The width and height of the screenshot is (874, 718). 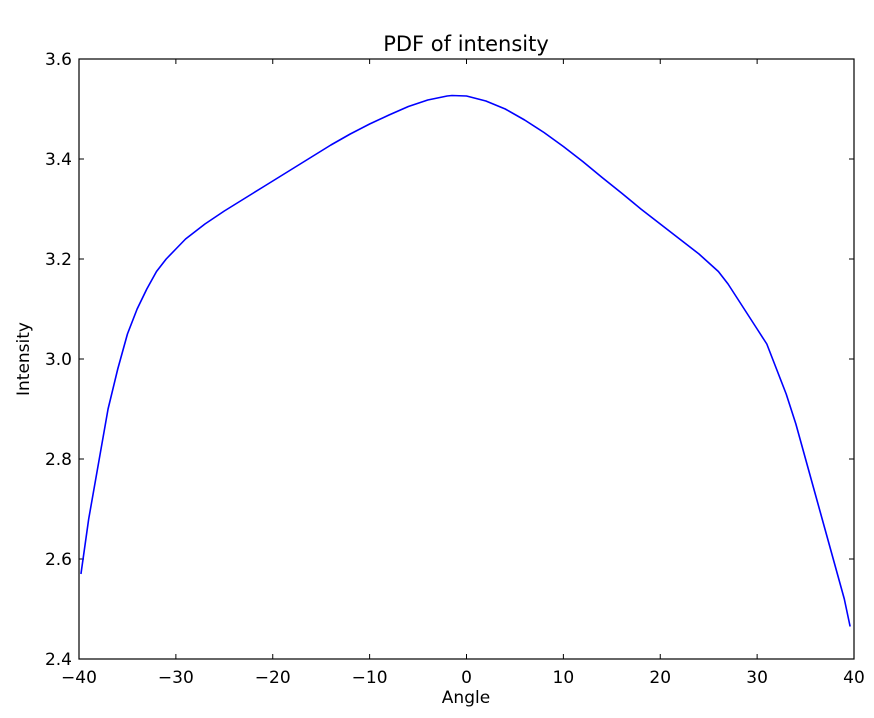 I want to click on x-axis-label: Angle, so click(x=466, y=698).